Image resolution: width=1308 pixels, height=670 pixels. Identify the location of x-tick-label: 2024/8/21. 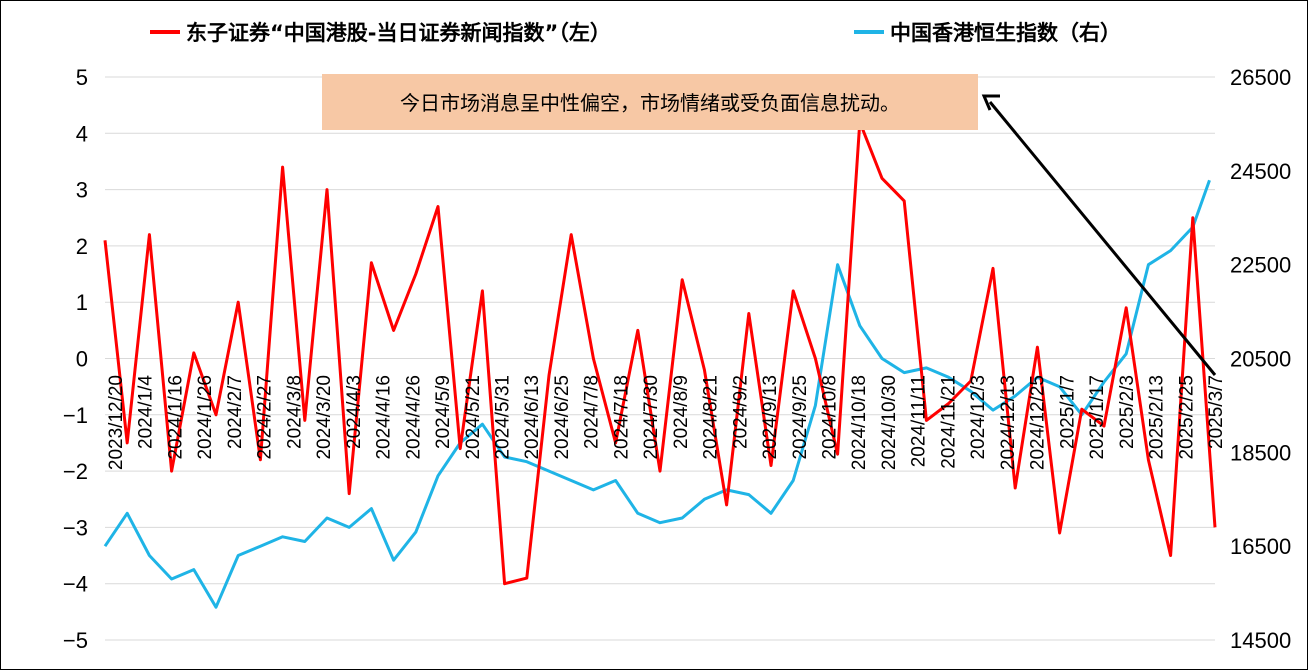
(711, 417).